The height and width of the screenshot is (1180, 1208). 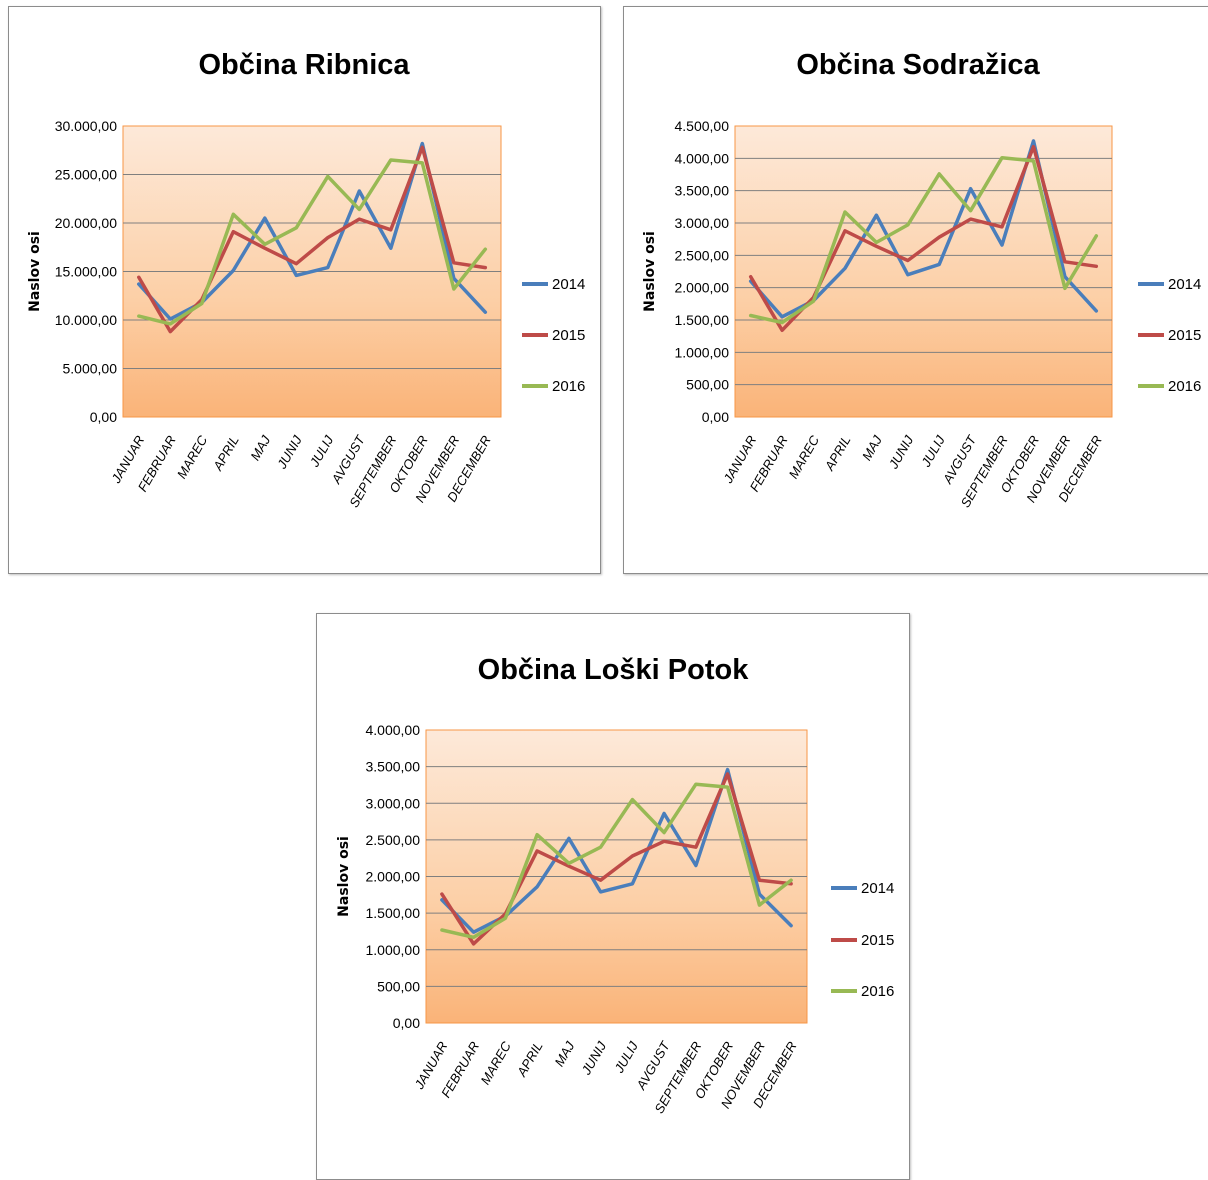 I want to click on y-tick-label: 30.000,00, so click(x=86, y=126).